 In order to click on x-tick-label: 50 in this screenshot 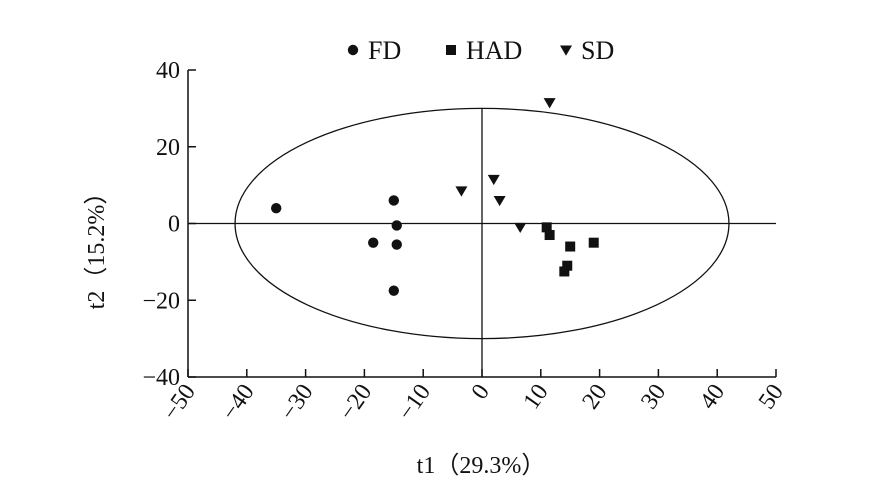, I will do `click(771, 397)`.